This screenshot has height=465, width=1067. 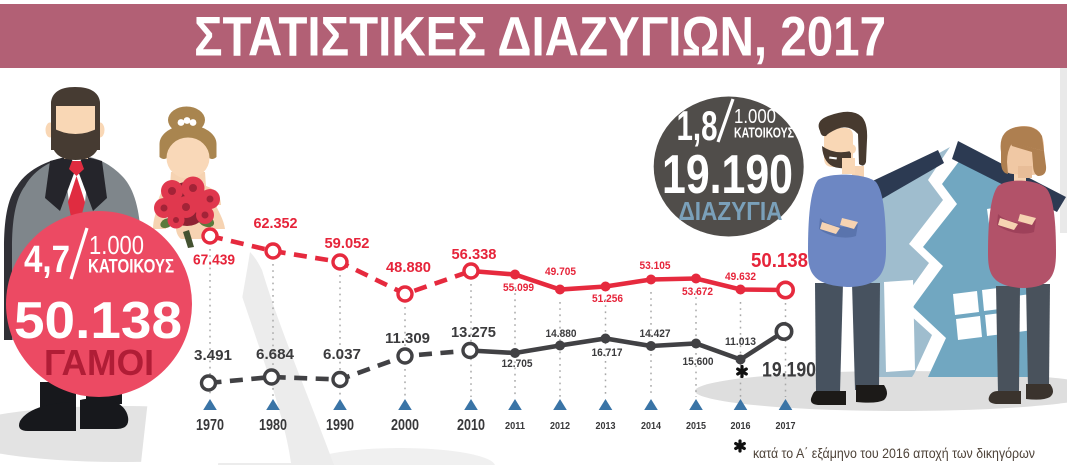 What do you see at coordinates (696, 426) in the screenshot?
I see `svg-text: 2015` at bounding box center [696, 426].